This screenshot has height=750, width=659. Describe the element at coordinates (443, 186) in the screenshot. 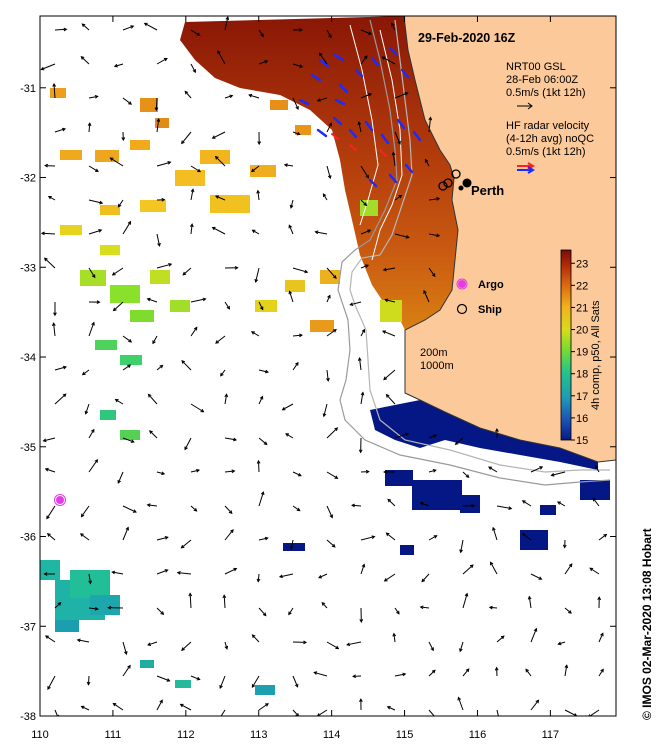

I see `station-marker` at that location.